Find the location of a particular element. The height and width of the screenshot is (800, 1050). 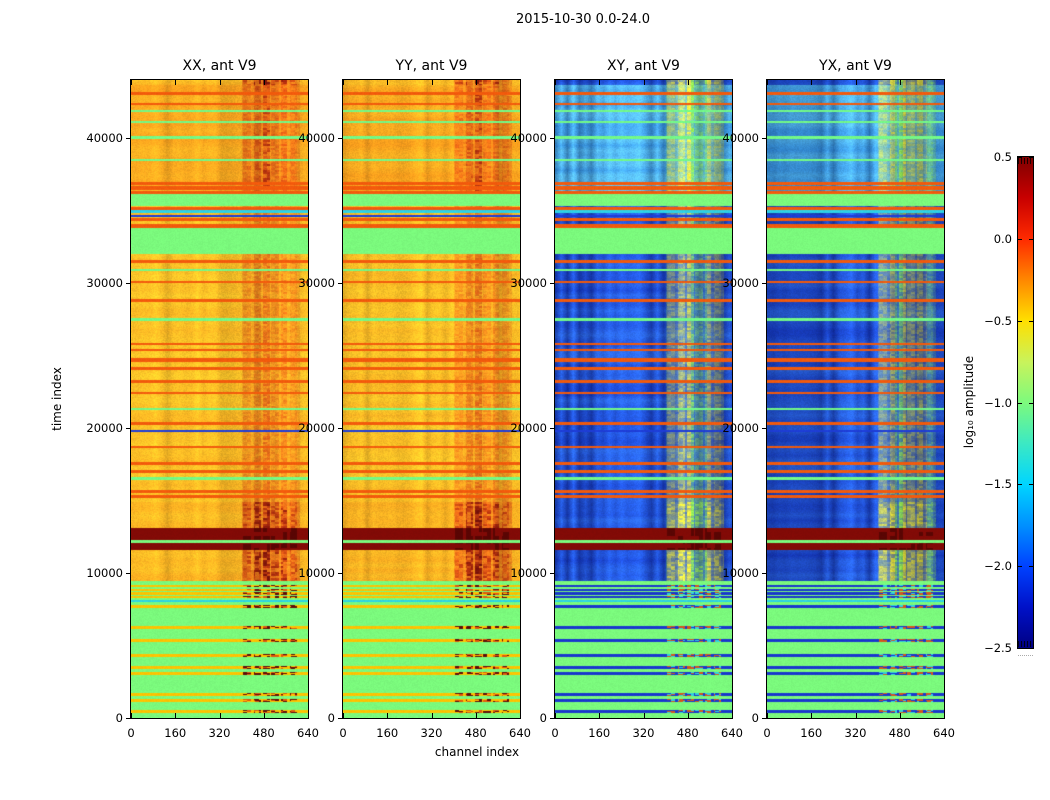

panel-xy is located at coordinates (643, 399).